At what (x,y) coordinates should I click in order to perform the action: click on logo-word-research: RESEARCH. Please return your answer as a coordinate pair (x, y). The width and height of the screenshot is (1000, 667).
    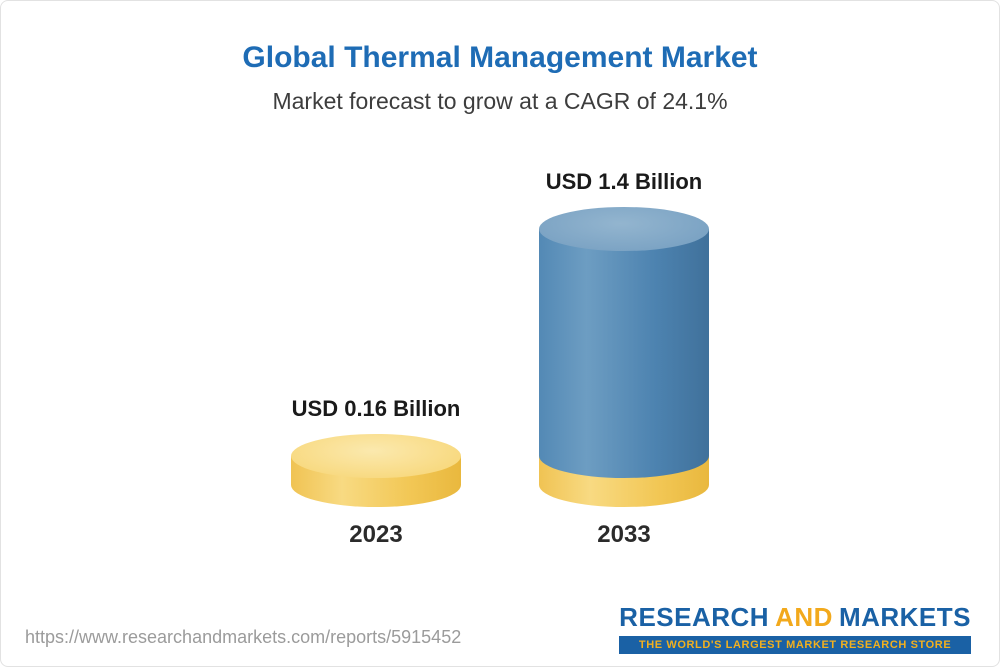
    Looking at the image, I should click on (694, 617).